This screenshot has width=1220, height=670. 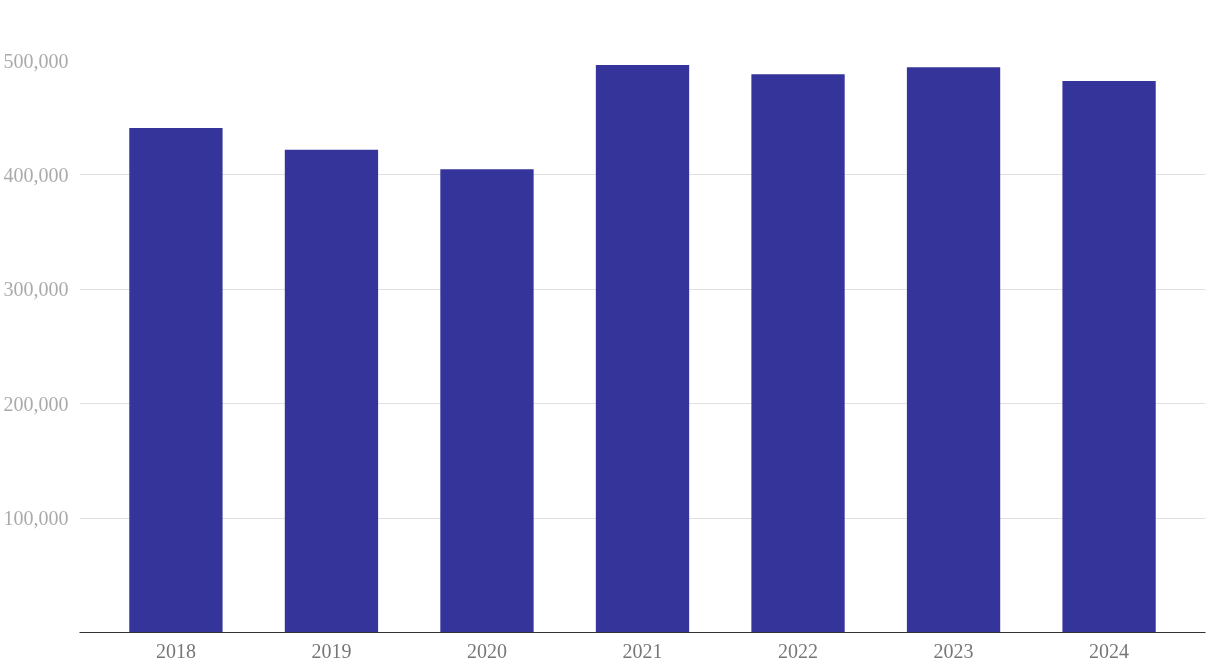 I want to click on y-tick-label: 500,000, so click(x=36, y=60).